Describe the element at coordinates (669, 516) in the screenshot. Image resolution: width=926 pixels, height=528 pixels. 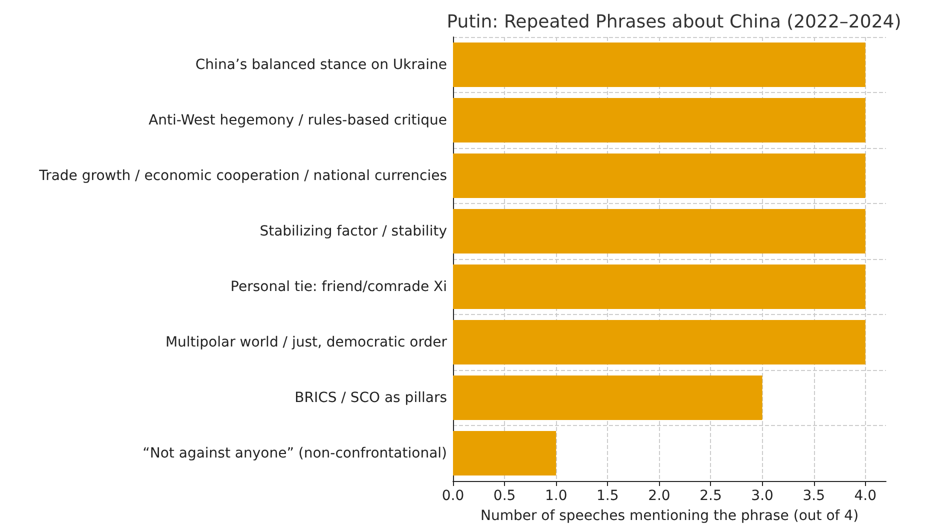
I see `x-axis-title: Number of speeches mentioning the phrase (out of 4)` at that location.